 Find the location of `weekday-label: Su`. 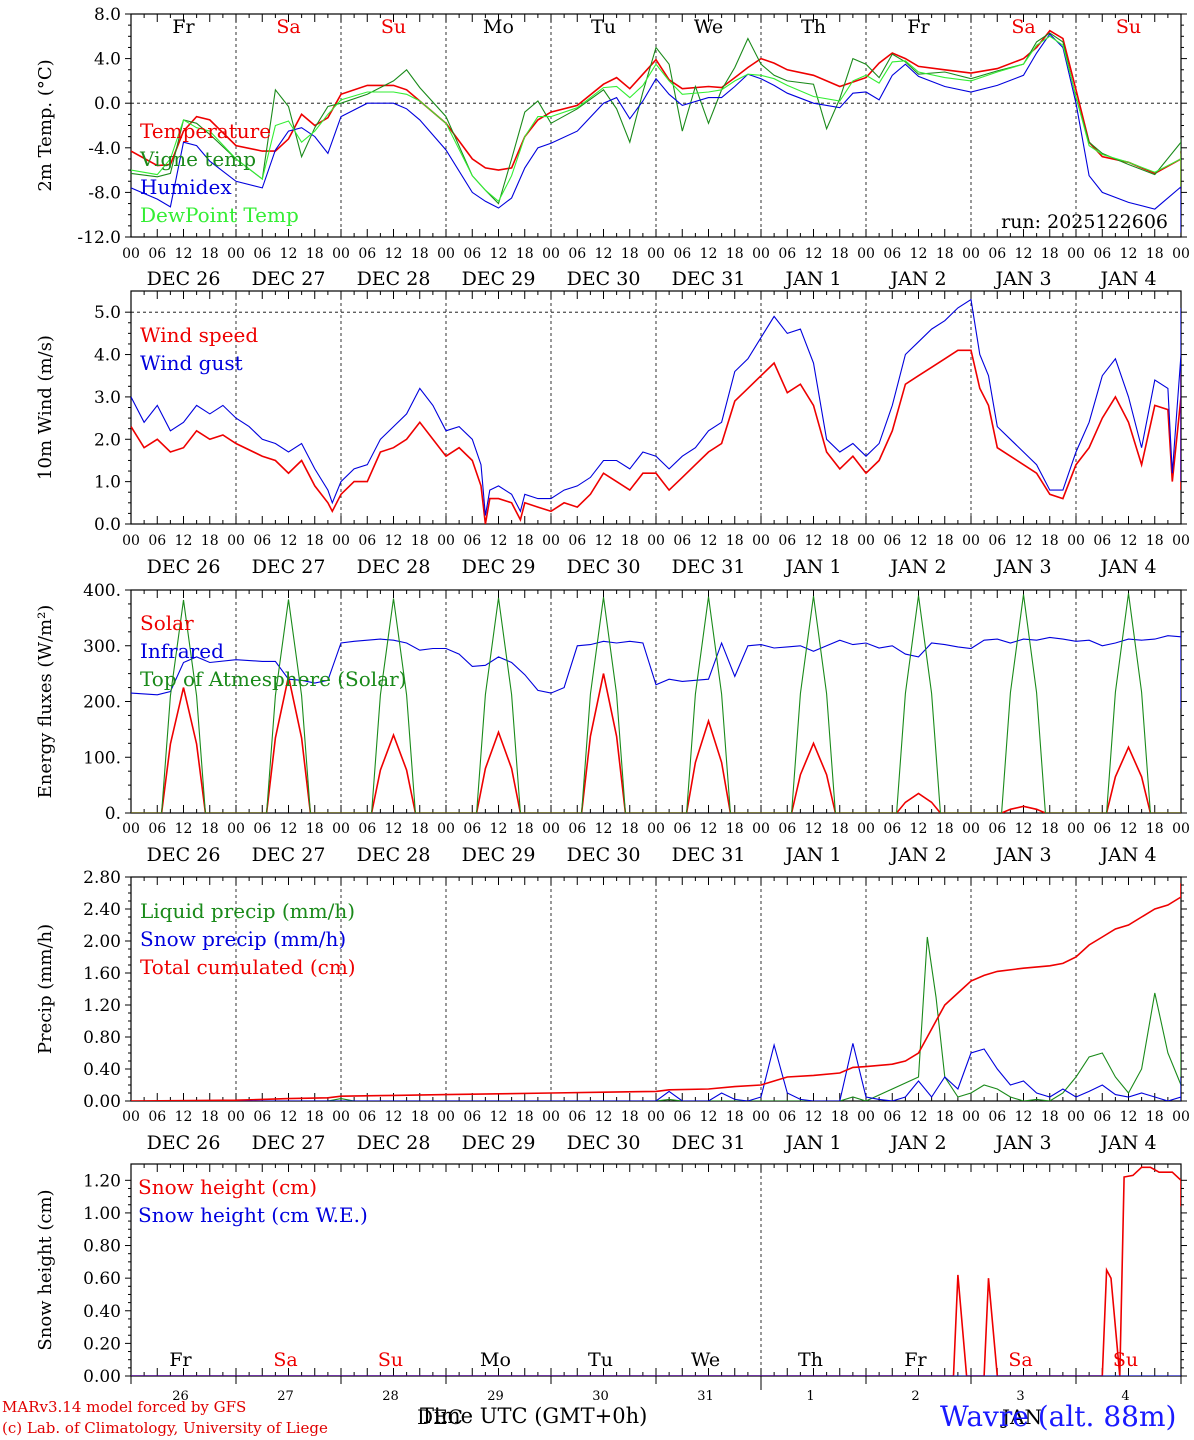

weekday-label: Su is located at coordinates (1128, 27).